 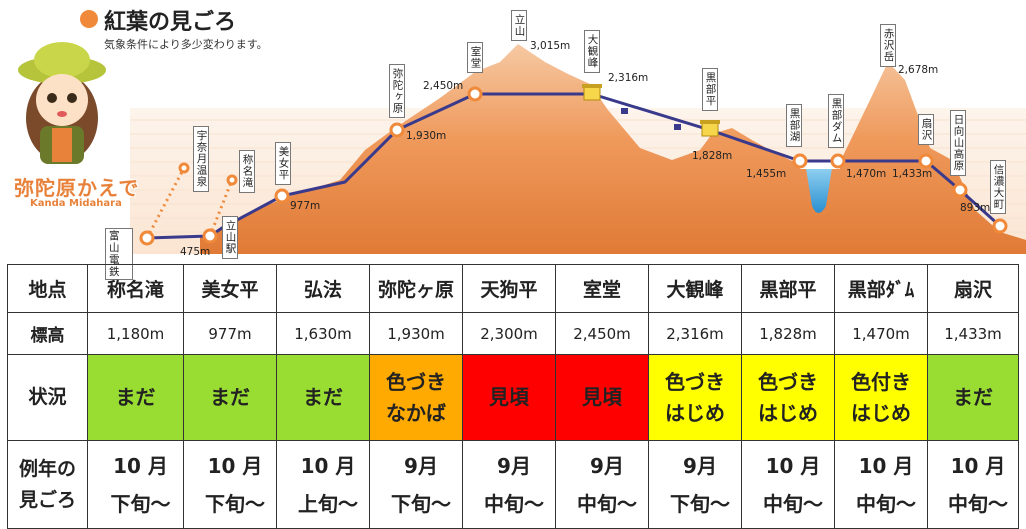 What do you see at coordinates (881, 397) in the screenshot?
I see `status-cell: 色付き はじめ` at bounding box center [881, 397].